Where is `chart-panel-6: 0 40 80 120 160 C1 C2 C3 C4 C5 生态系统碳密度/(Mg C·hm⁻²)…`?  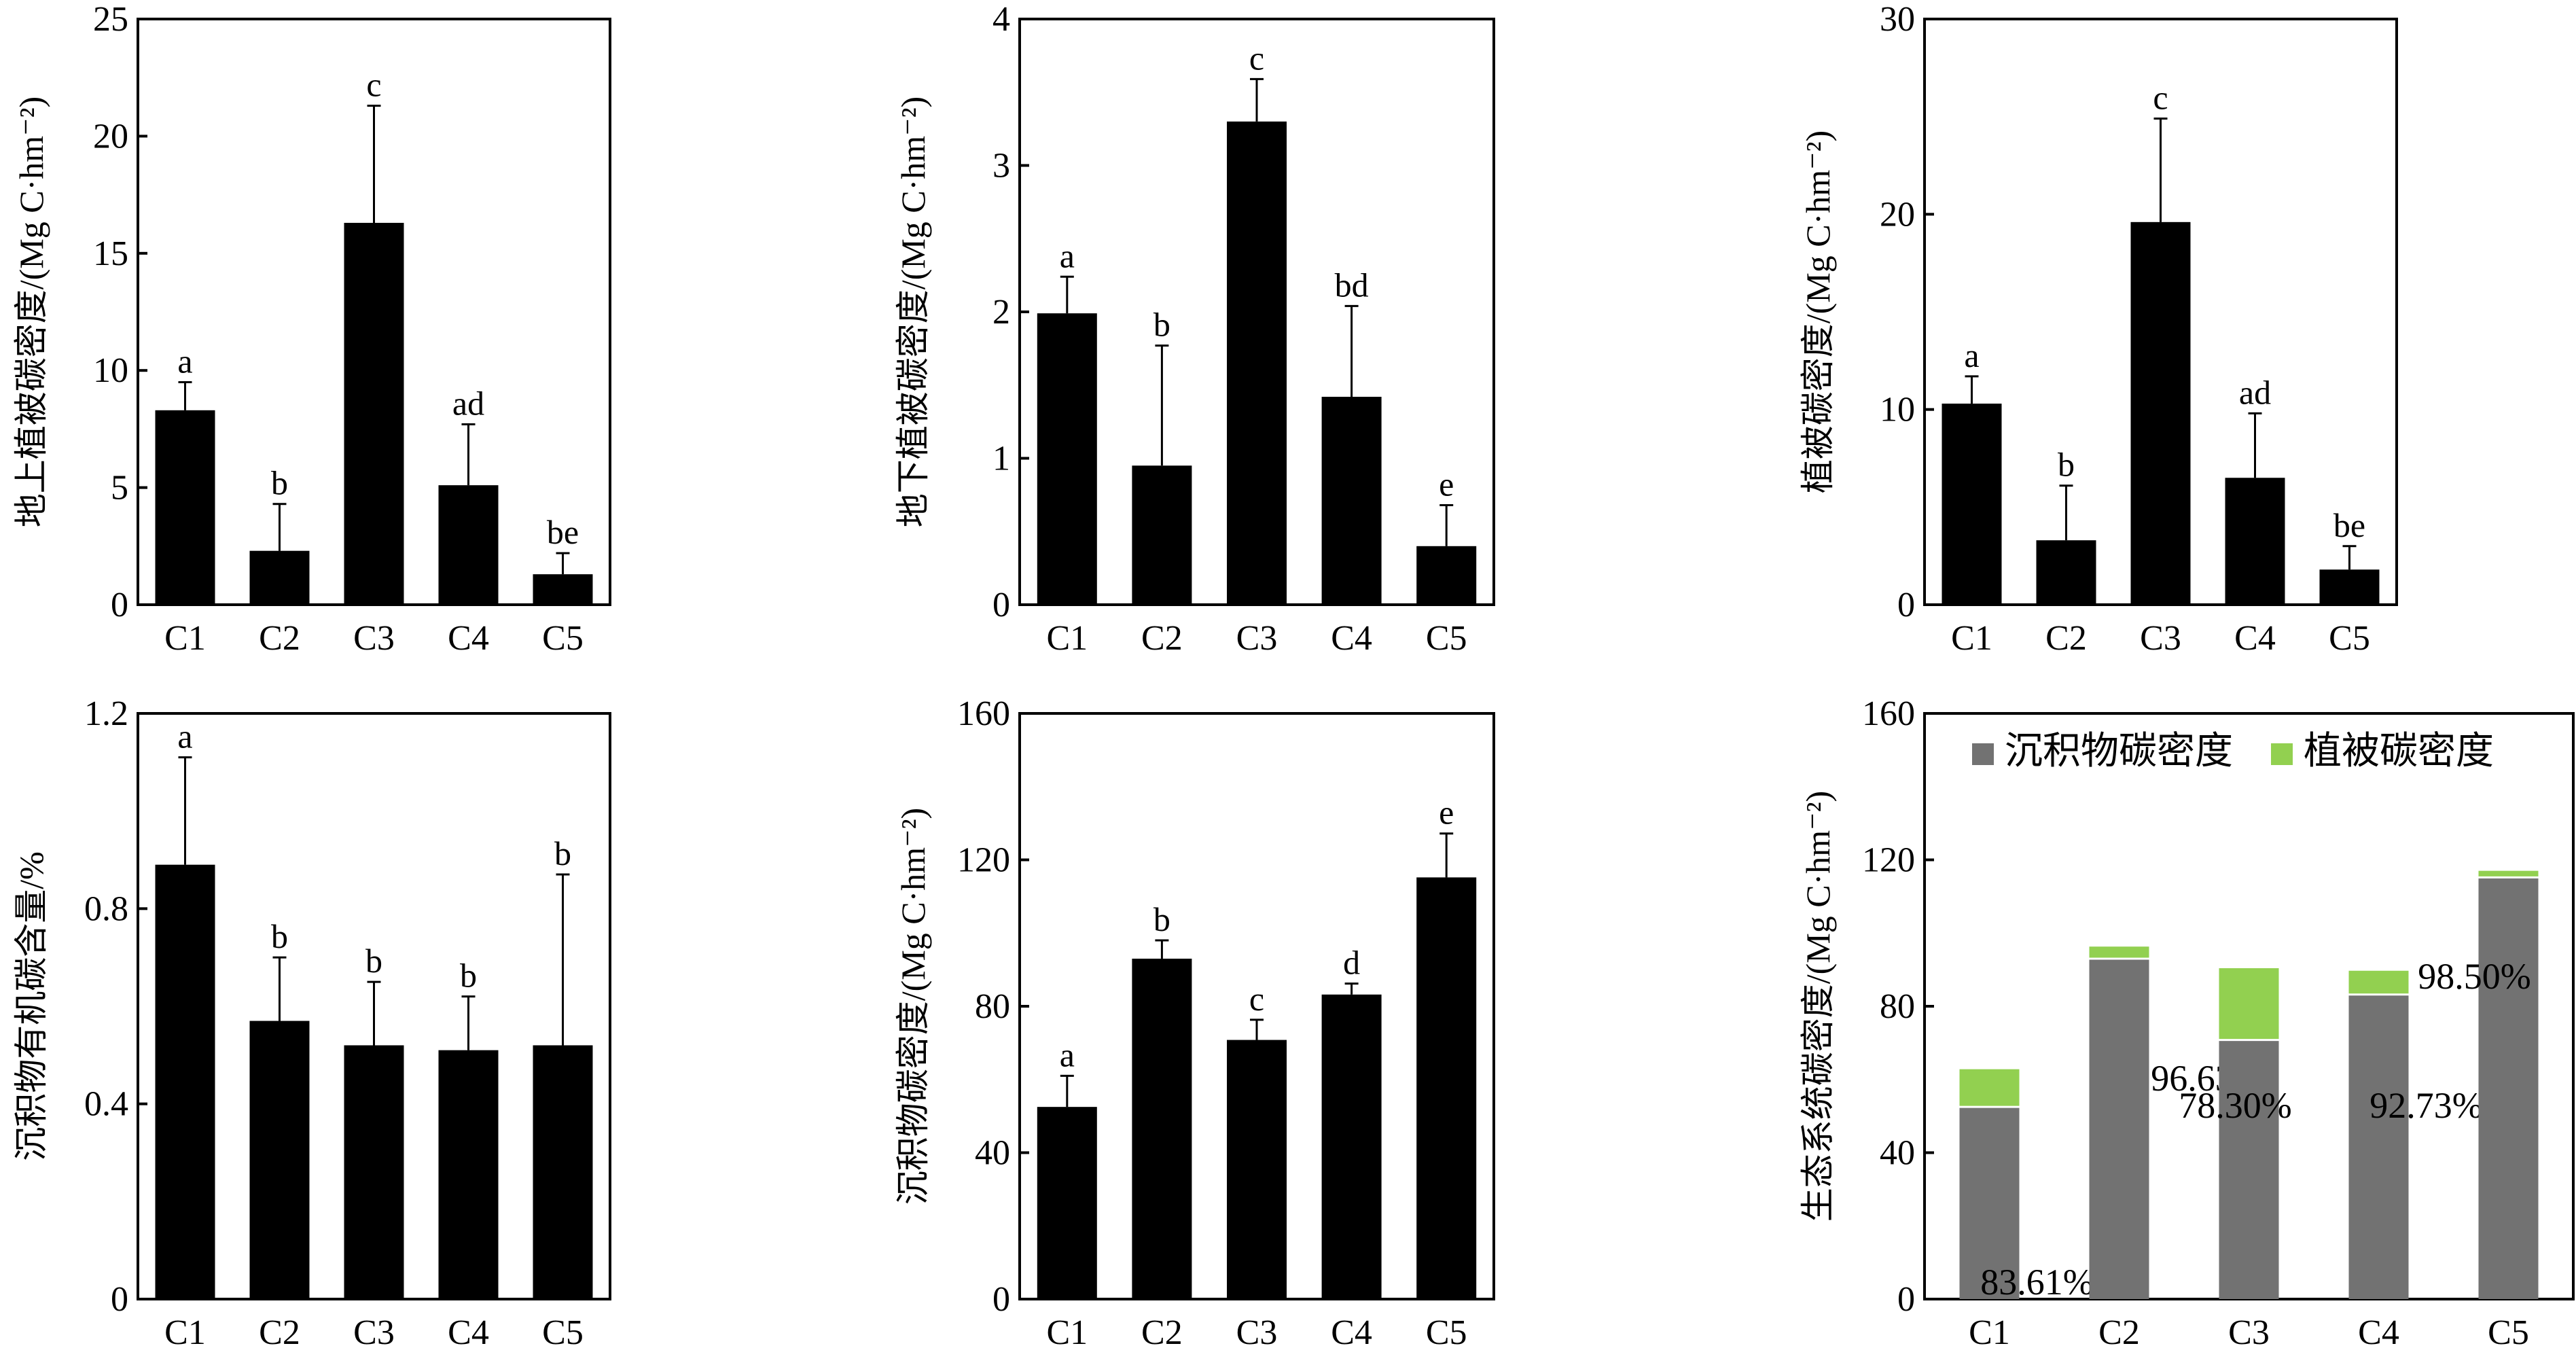
chart-panel-6: 0 40 80 120 160 C1 C2 C3 C4 C5 生态系统碳密度/(Mg C·hm⁻²)… is located at coordinates (2187, 1023).